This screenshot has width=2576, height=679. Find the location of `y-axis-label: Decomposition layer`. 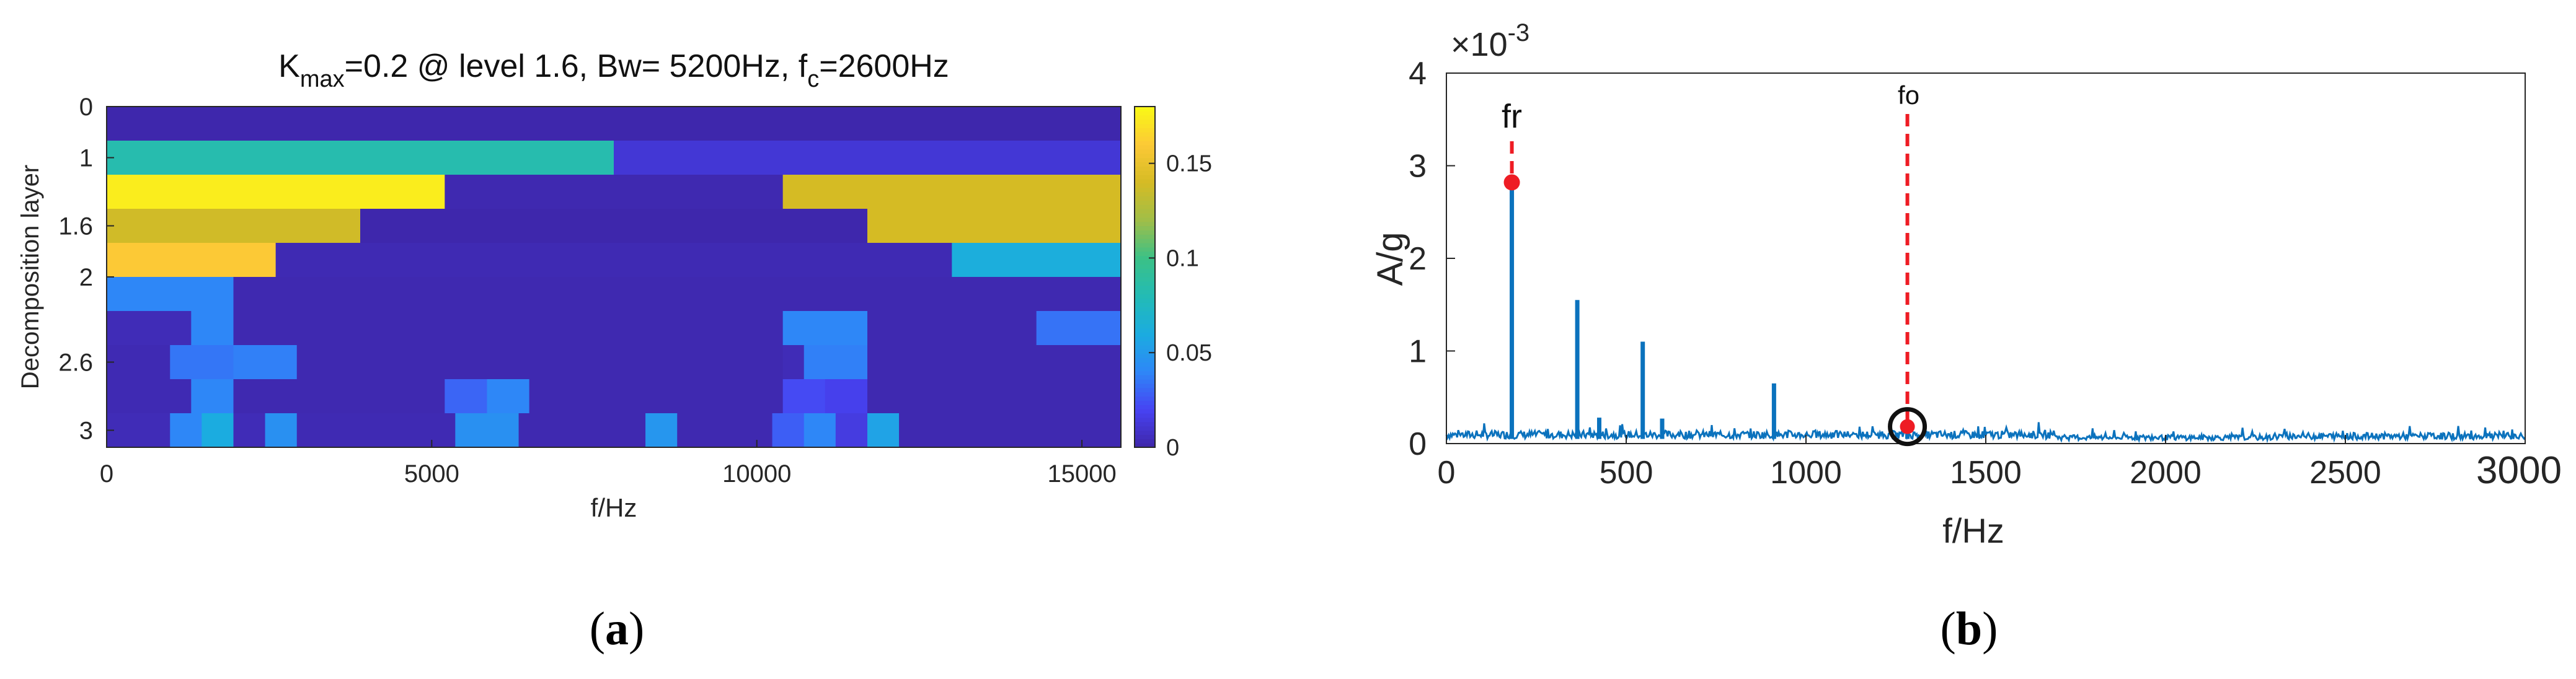

y-axis-label: Decomposition layer is located at coordinates (31, 277).